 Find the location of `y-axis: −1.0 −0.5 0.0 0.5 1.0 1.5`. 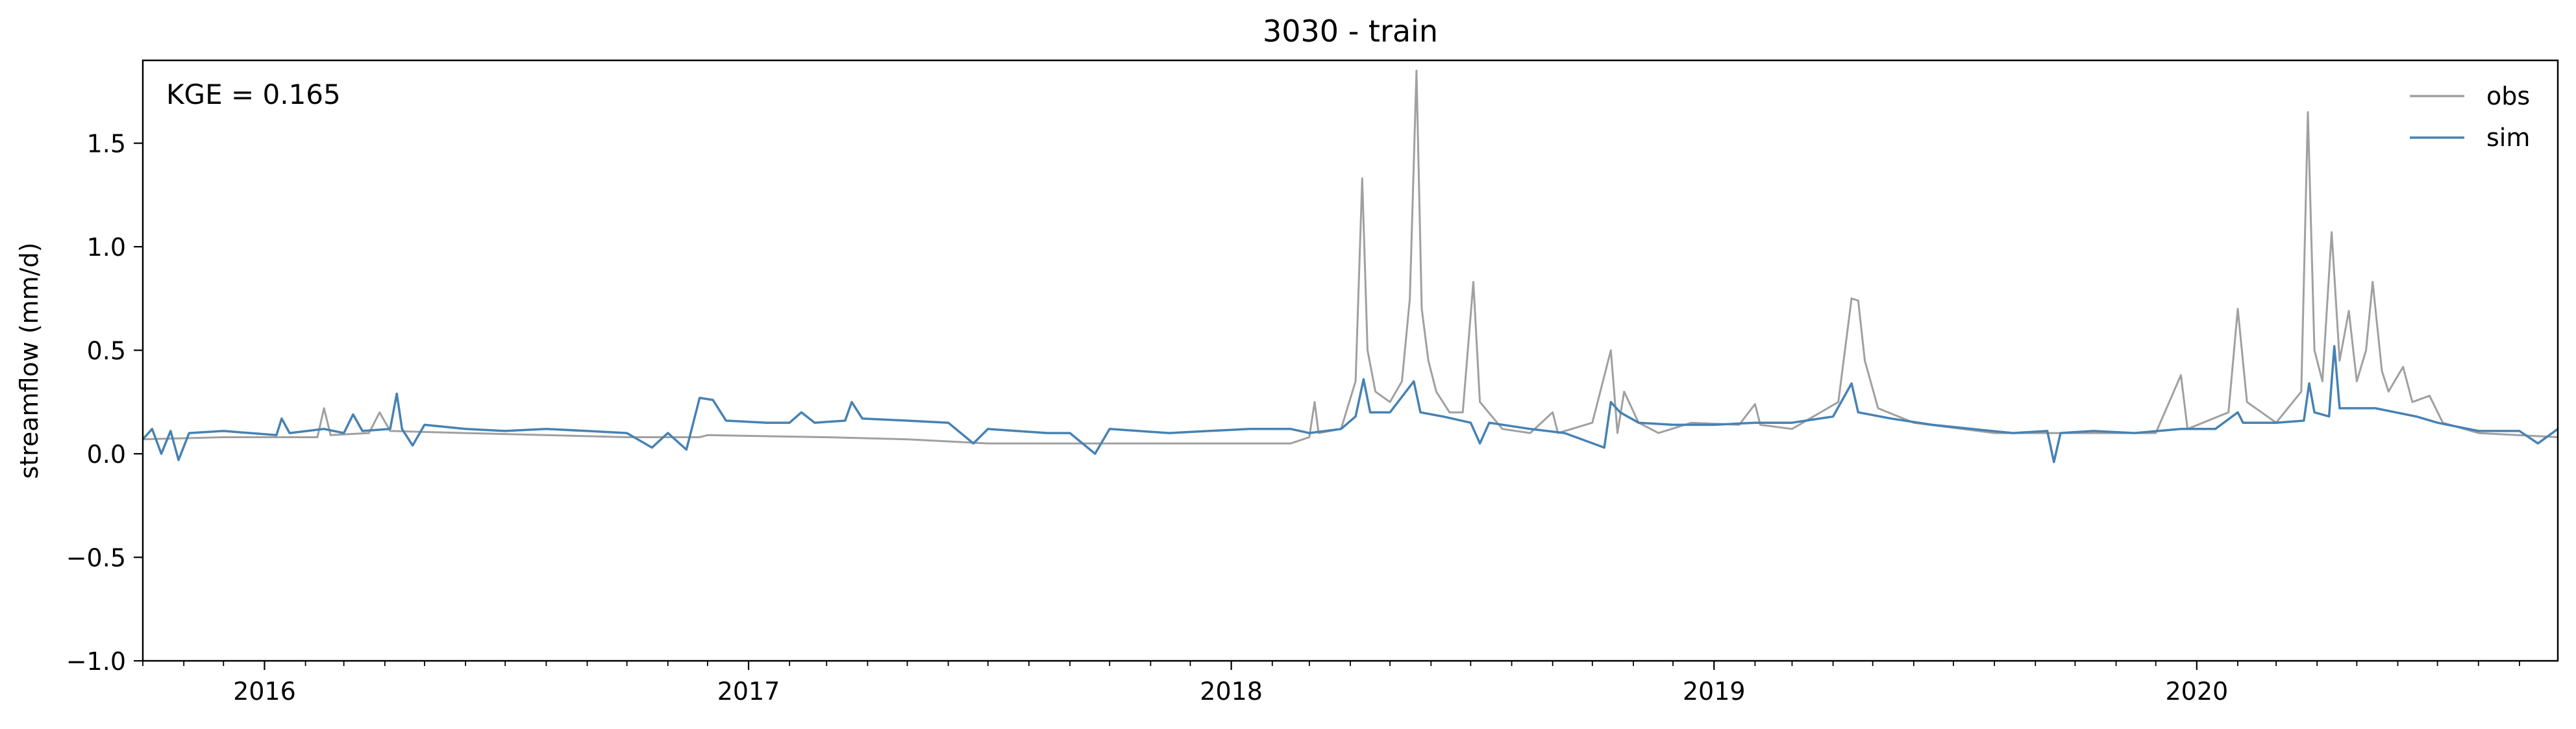

y-axis: −1.0 −0.5 0.0 0.5 1.0 1.5 is located at coordinates (104, 403).